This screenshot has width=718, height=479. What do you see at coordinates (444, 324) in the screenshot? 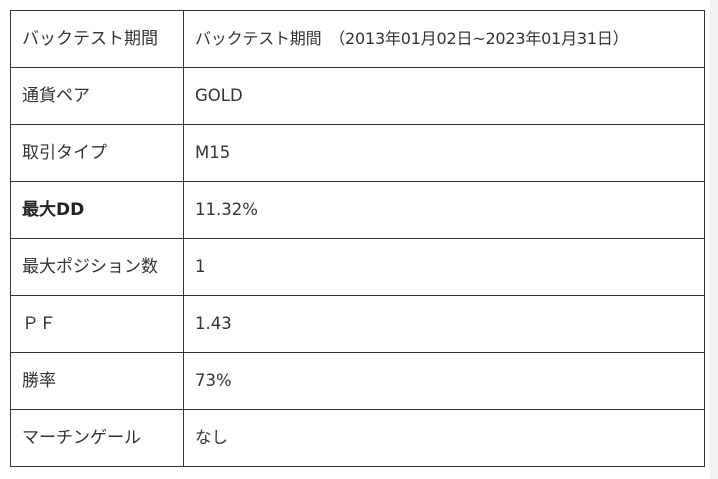
I see `row-value-profit-factor: 1.43` at bounding box center [444, 324].